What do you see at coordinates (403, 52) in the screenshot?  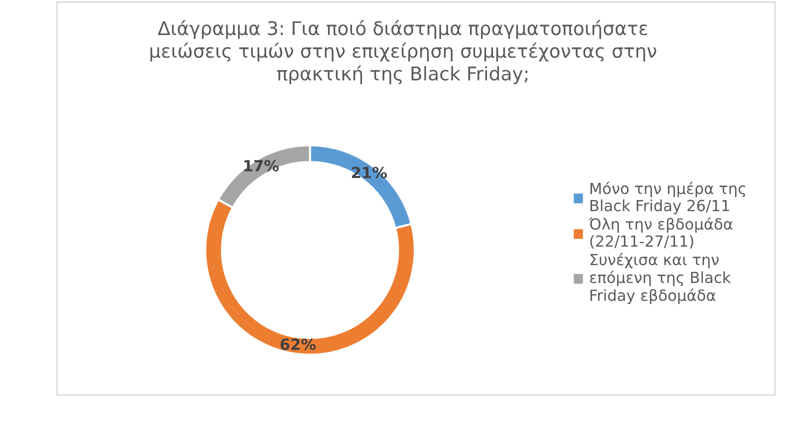 I see `chart-title: Διάγραμμα 3: Για ποιό διάστημα πραγματοποιήσατε μειώσεις τιμών στην επιχείρηση συμμετέχοντας στην πρακτική της Black Friday;` at bounding box center [403, 52].